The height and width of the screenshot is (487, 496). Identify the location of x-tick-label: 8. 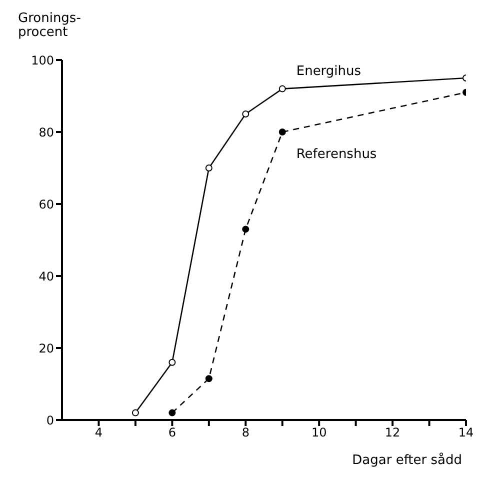
(246, 433).